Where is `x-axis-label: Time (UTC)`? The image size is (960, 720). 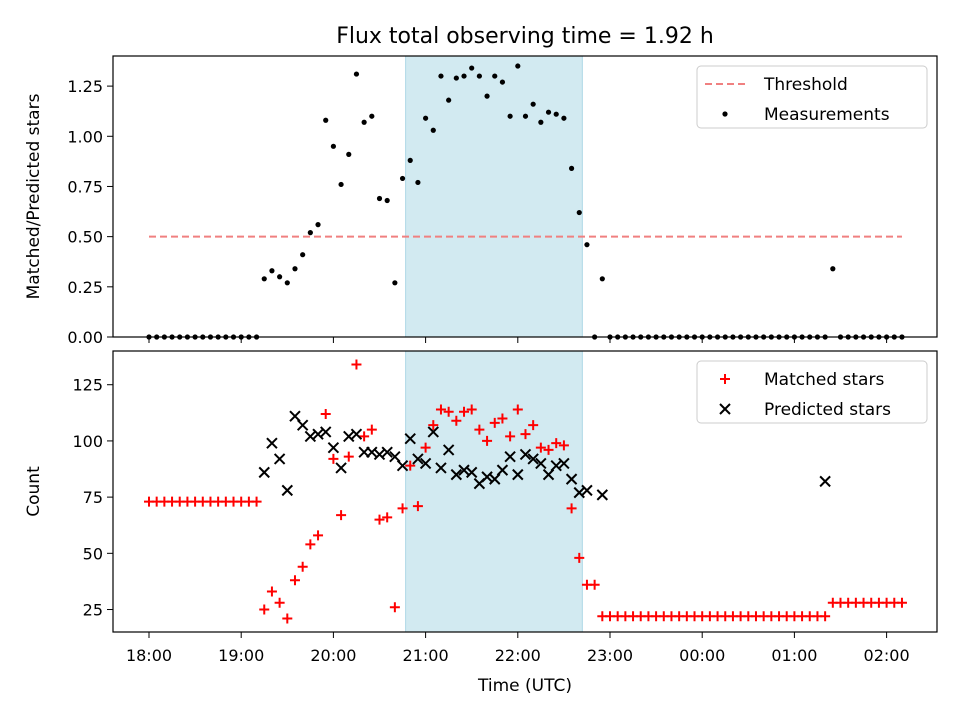 x-axis-label: Time (UTC) is located at coordinates (524, 686).